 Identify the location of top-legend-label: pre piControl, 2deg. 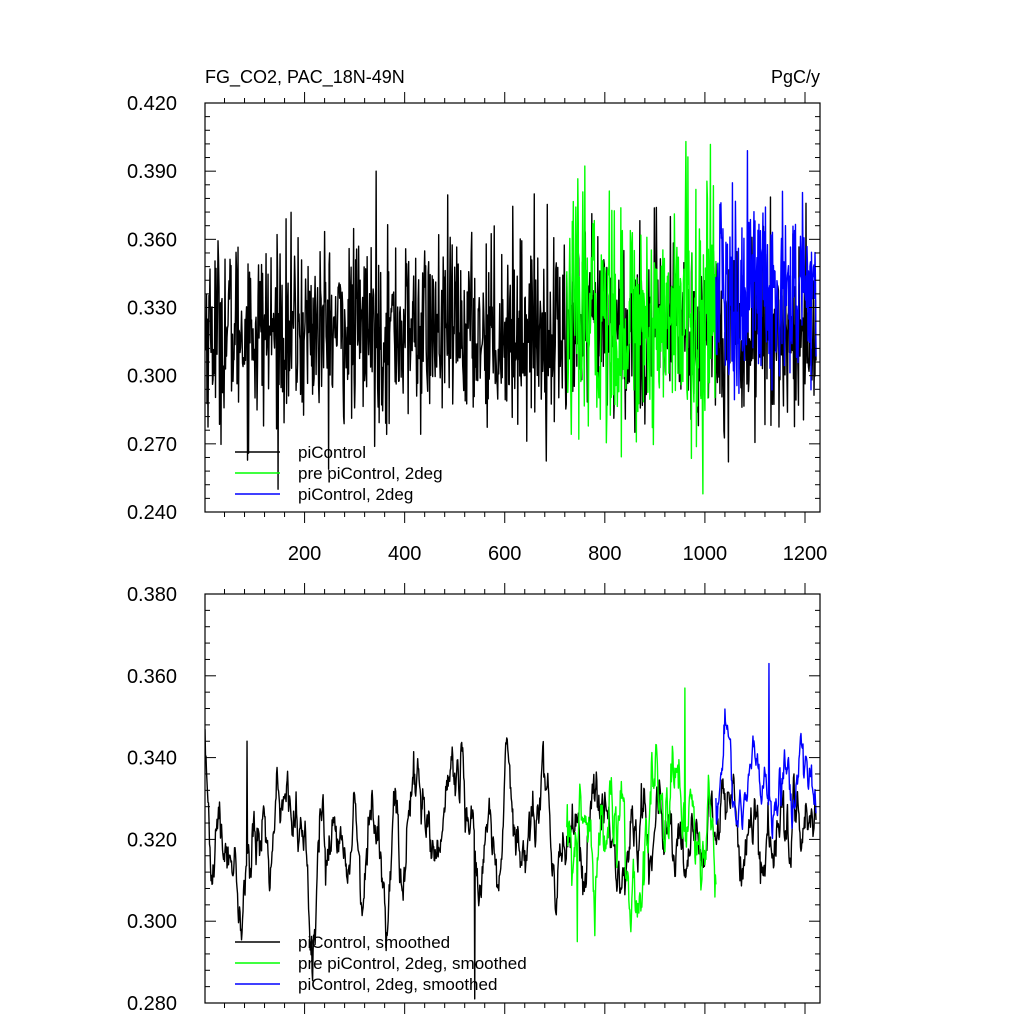
(370, 473).